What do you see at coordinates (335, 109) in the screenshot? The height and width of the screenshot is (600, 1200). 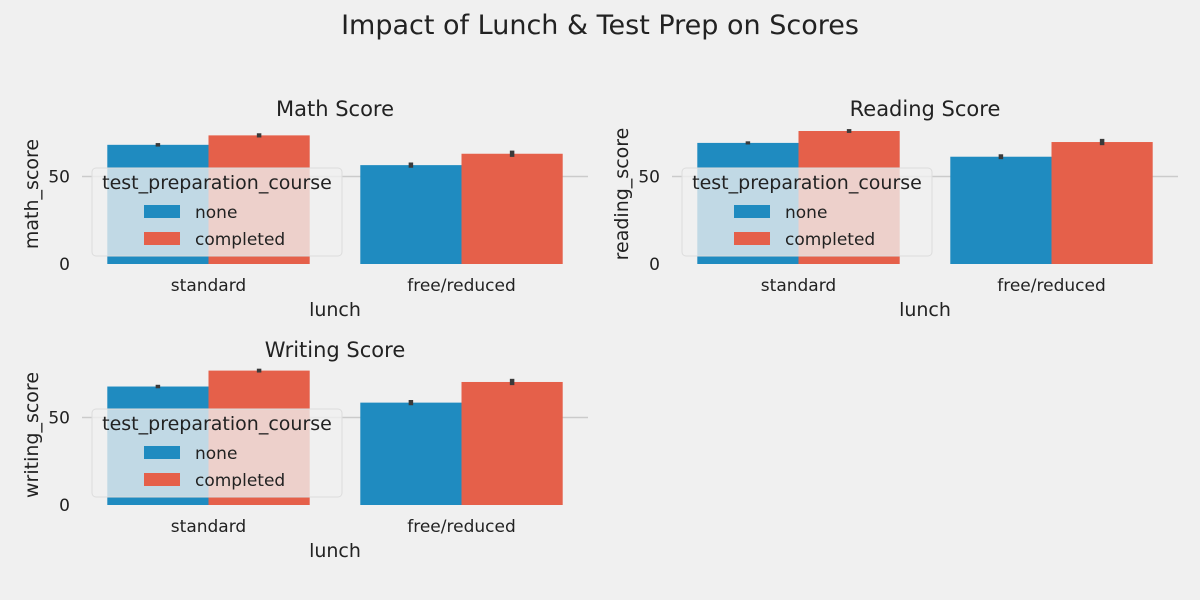 I see `subplot-title: Math Score` at bounding box center [335, 109].